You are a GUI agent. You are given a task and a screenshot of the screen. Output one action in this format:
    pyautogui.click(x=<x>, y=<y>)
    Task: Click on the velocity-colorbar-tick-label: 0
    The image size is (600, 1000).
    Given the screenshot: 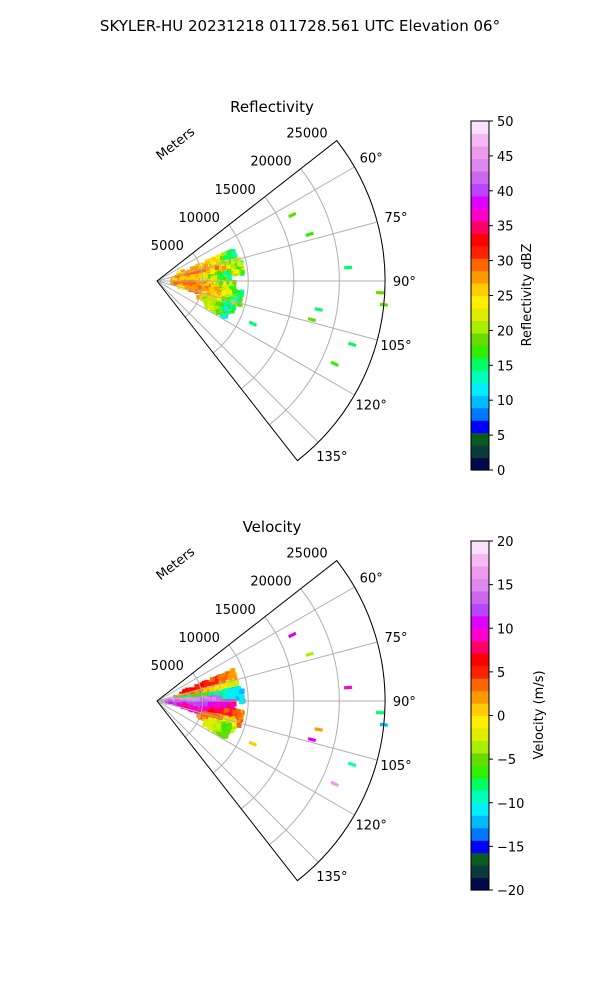 What is the action you would take?
    pyautogui.click(x=501, y=717)
    